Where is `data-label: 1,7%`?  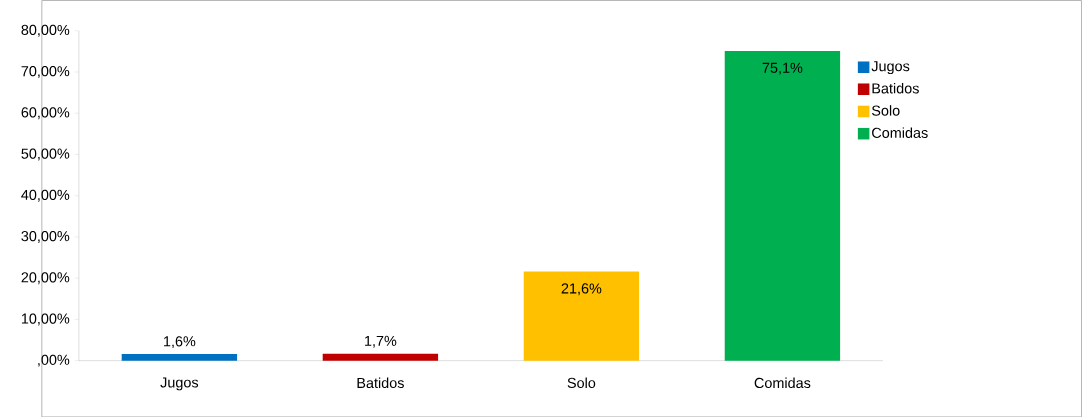 data-label: 1,7% is located at coordinates (381, 341).